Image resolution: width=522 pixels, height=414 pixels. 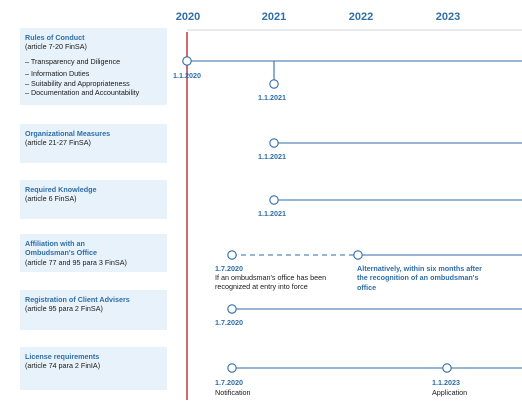 What do you see at coordinates (82, 93) in the screenshot?
I see `list-item: – Documentation and Accountability` at bounding box center [82, 93].